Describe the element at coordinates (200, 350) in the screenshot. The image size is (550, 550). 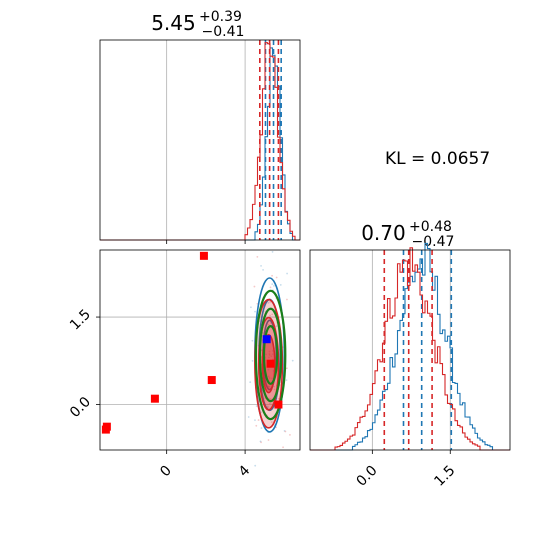
I see `panel2-frame` at that location.